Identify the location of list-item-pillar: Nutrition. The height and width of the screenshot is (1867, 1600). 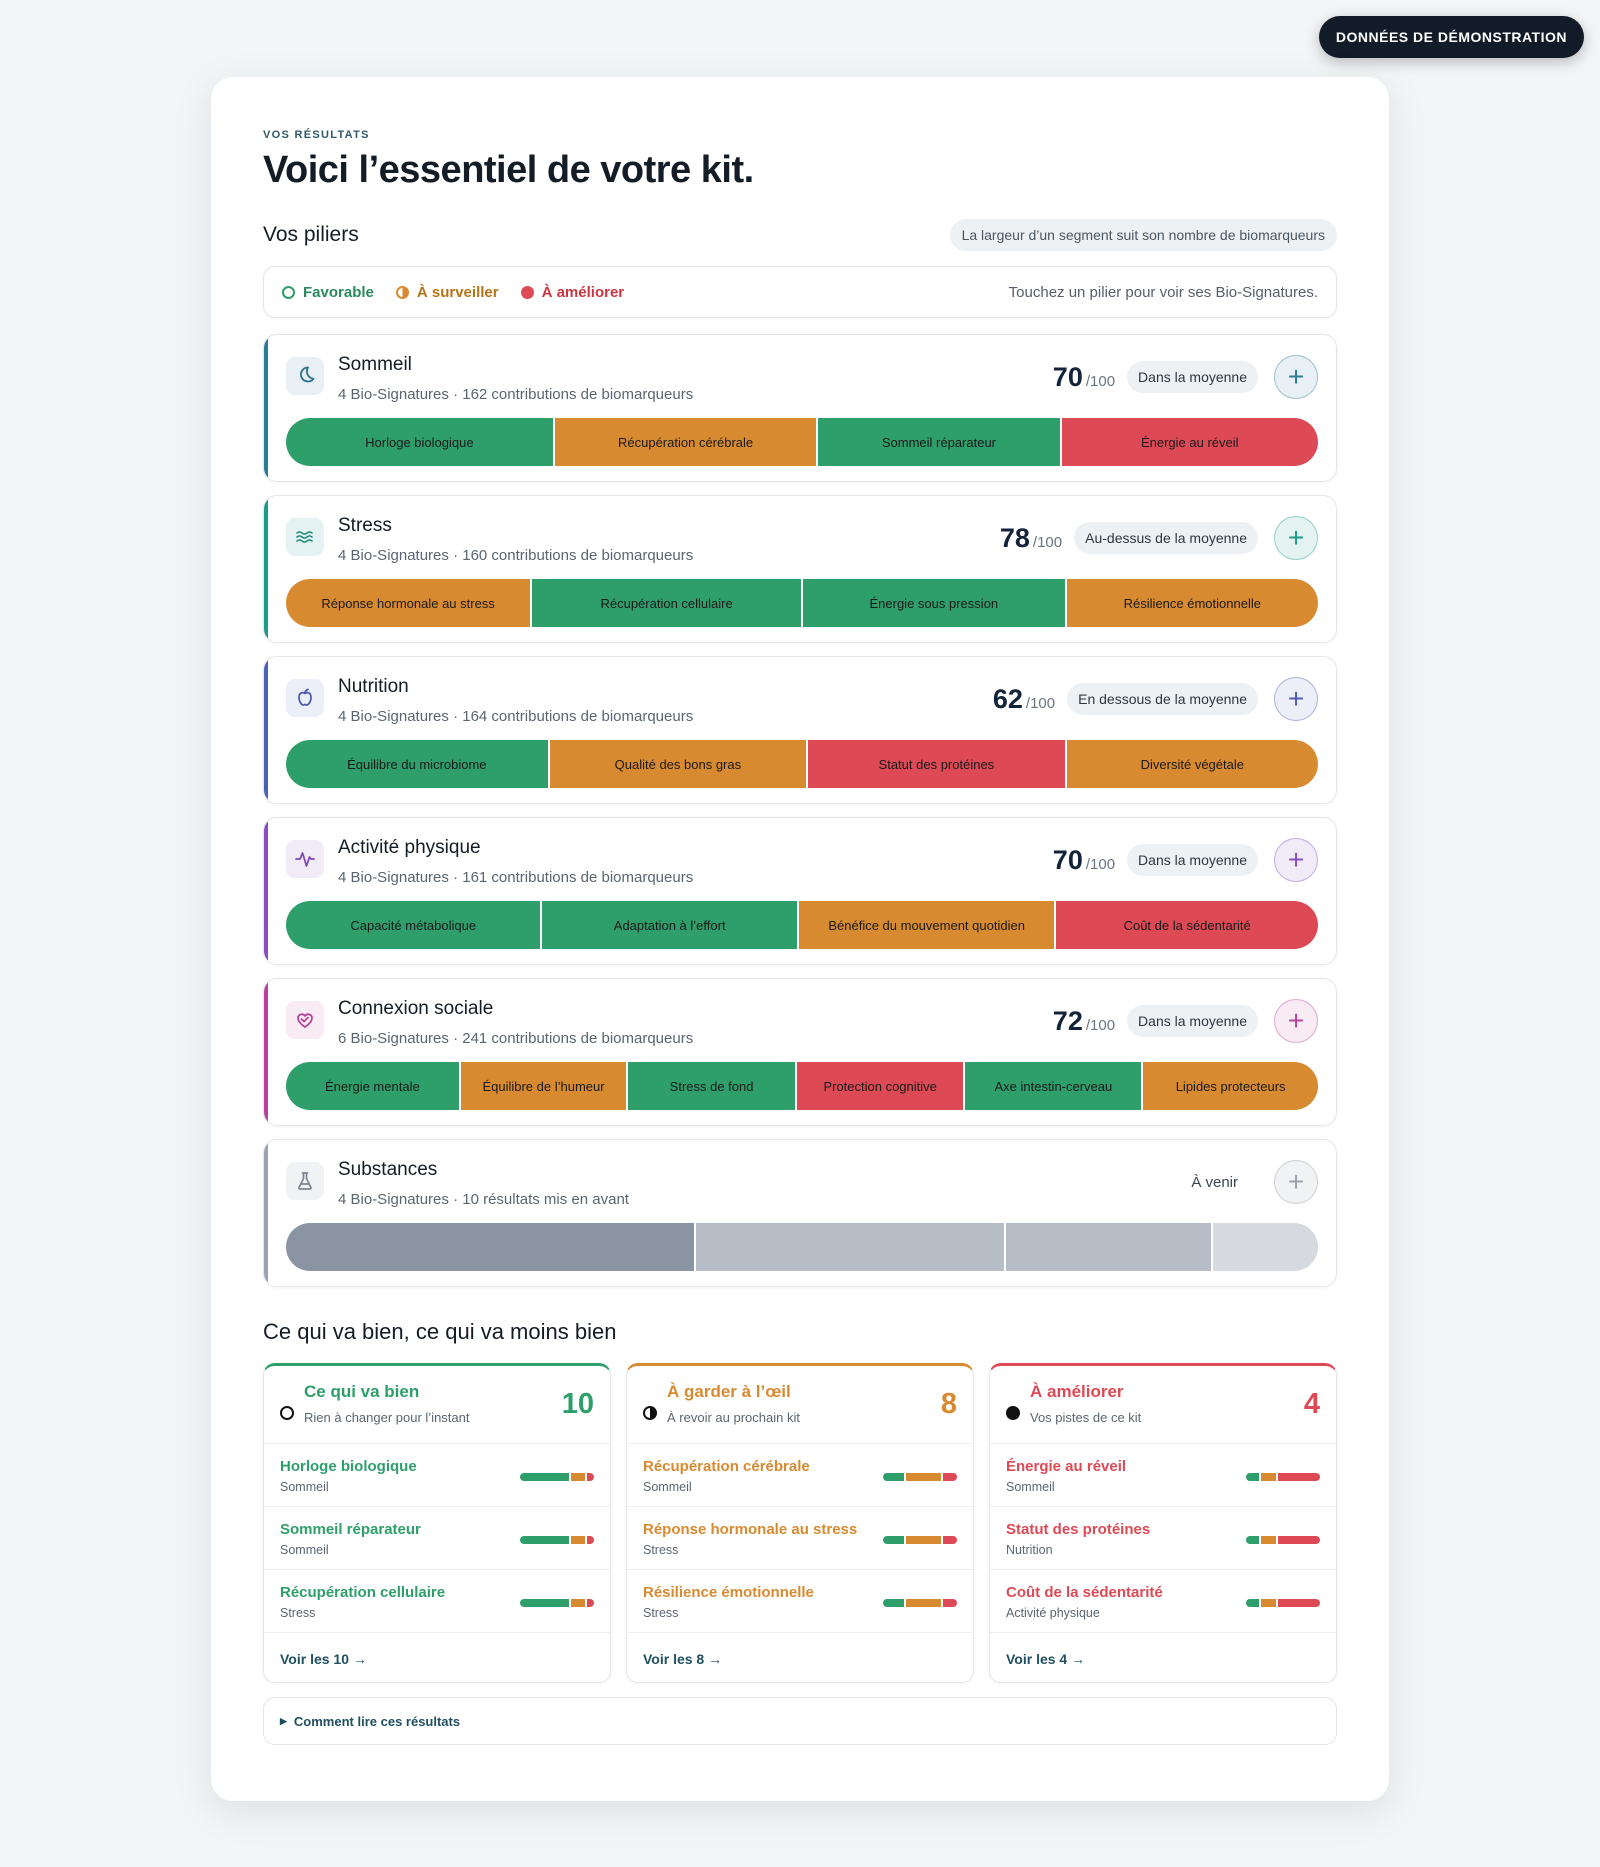
(1029, 1550).